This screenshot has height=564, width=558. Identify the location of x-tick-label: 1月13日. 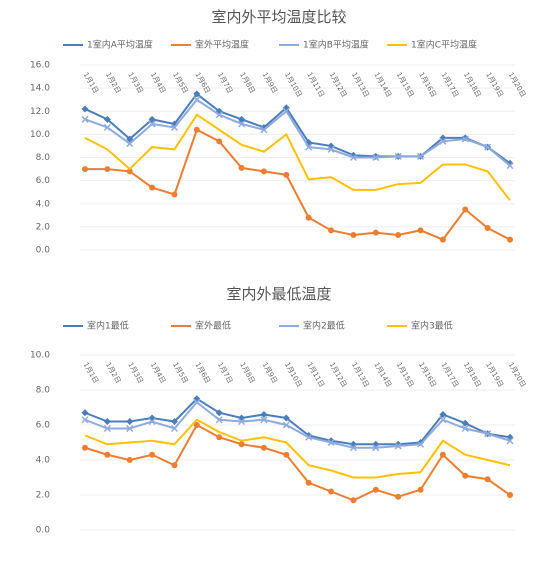
(360, 375).